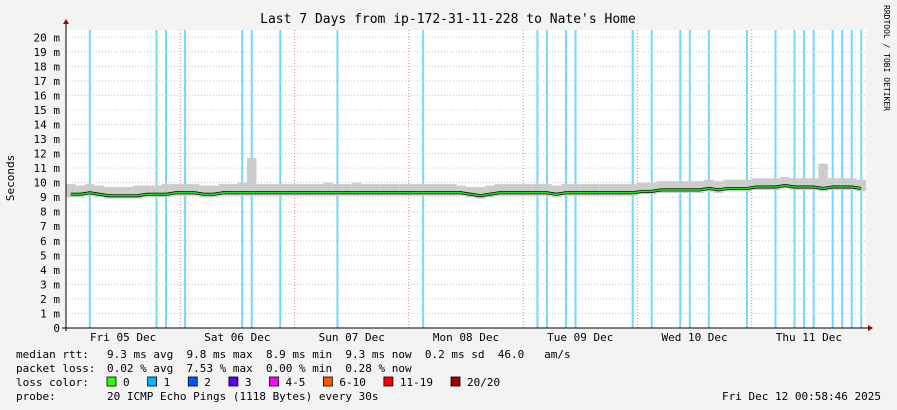 The width and height of the screenshot is (897, 410). Describe the element at coordinates (47, 66) in the screenshot. I see `y-tick-label: 18 m` at that location.